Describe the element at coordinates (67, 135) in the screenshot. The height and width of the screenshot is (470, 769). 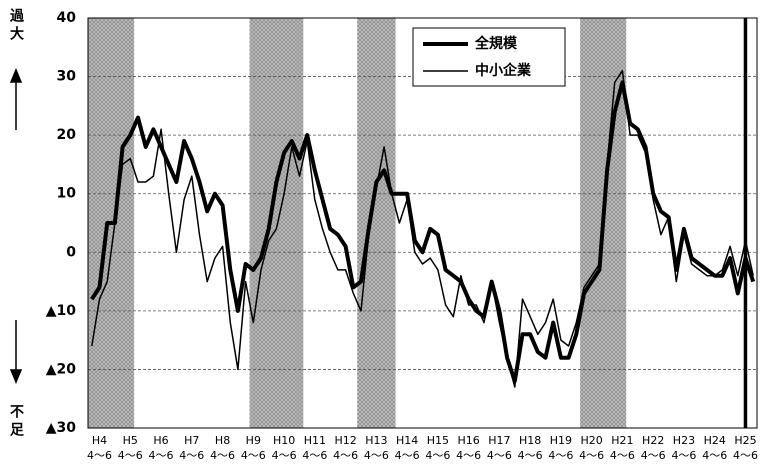
I see `y-tick-label: 20` at that location.